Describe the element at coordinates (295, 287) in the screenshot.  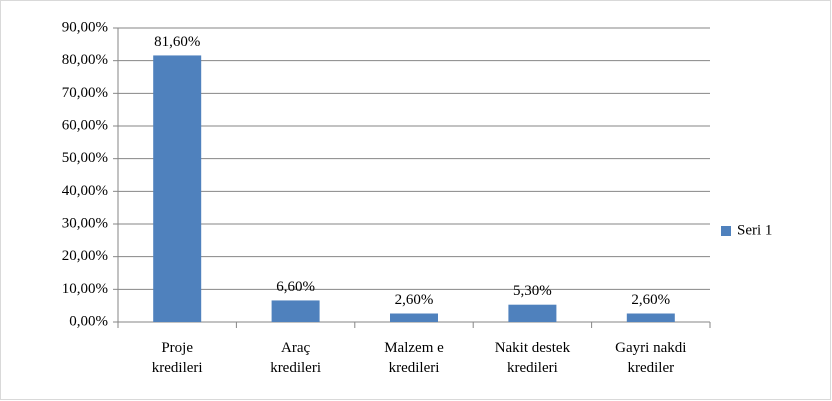
I see `data-label: 6,60%` at that location.